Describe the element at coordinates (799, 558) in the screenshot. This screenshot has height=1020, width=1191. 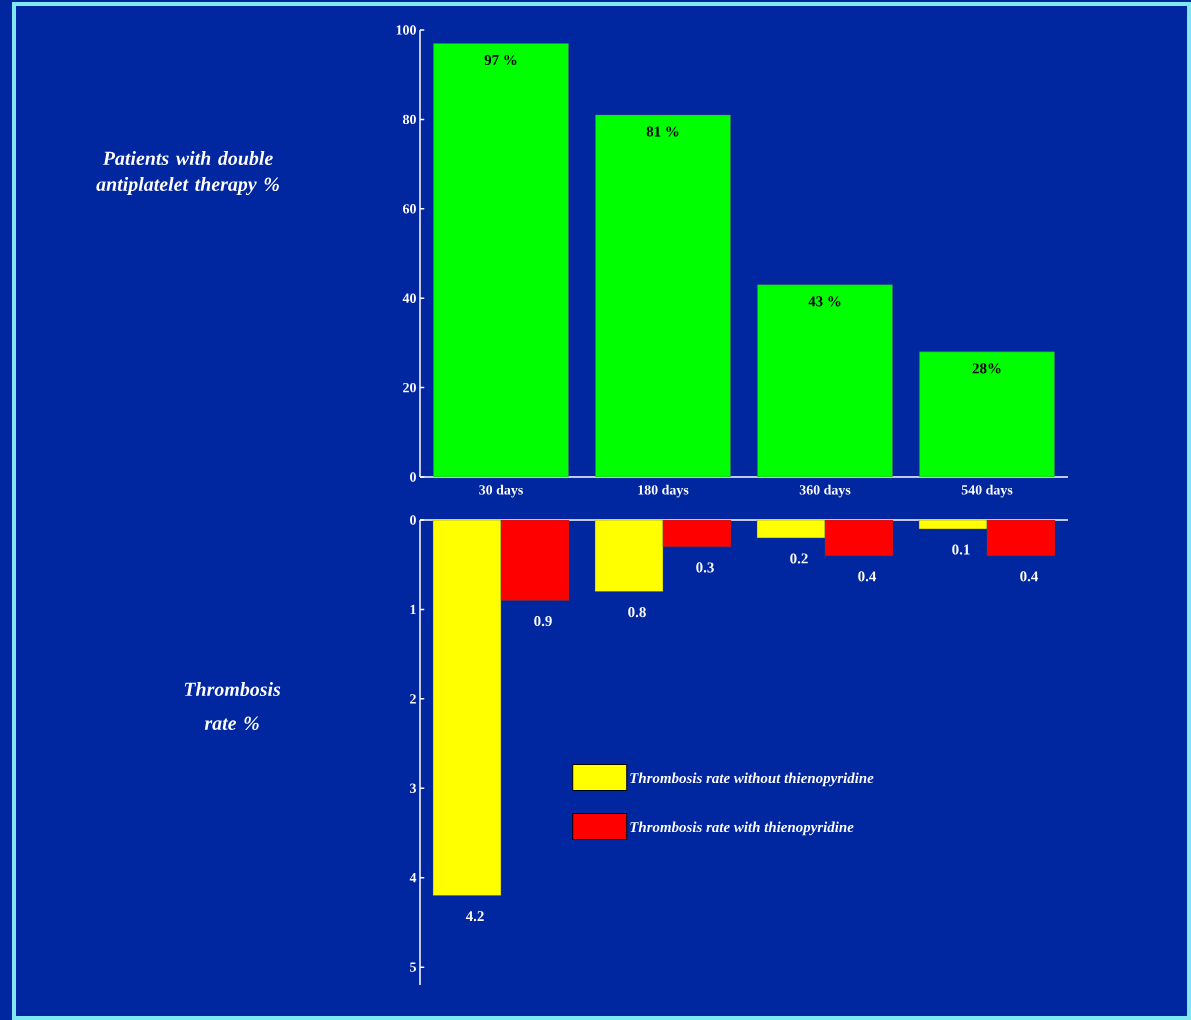
I see `data-label: 0.2` at that location.